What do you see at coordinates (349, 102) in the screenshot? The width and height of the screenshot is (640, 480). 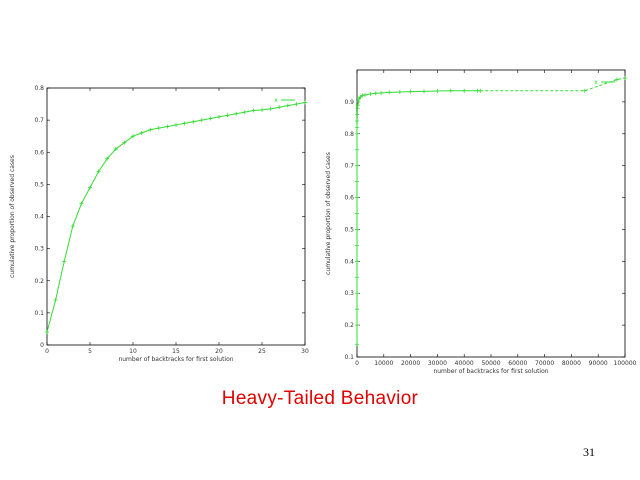 I see `y-tick-label: 0.9` at bounding box center [349, 102].